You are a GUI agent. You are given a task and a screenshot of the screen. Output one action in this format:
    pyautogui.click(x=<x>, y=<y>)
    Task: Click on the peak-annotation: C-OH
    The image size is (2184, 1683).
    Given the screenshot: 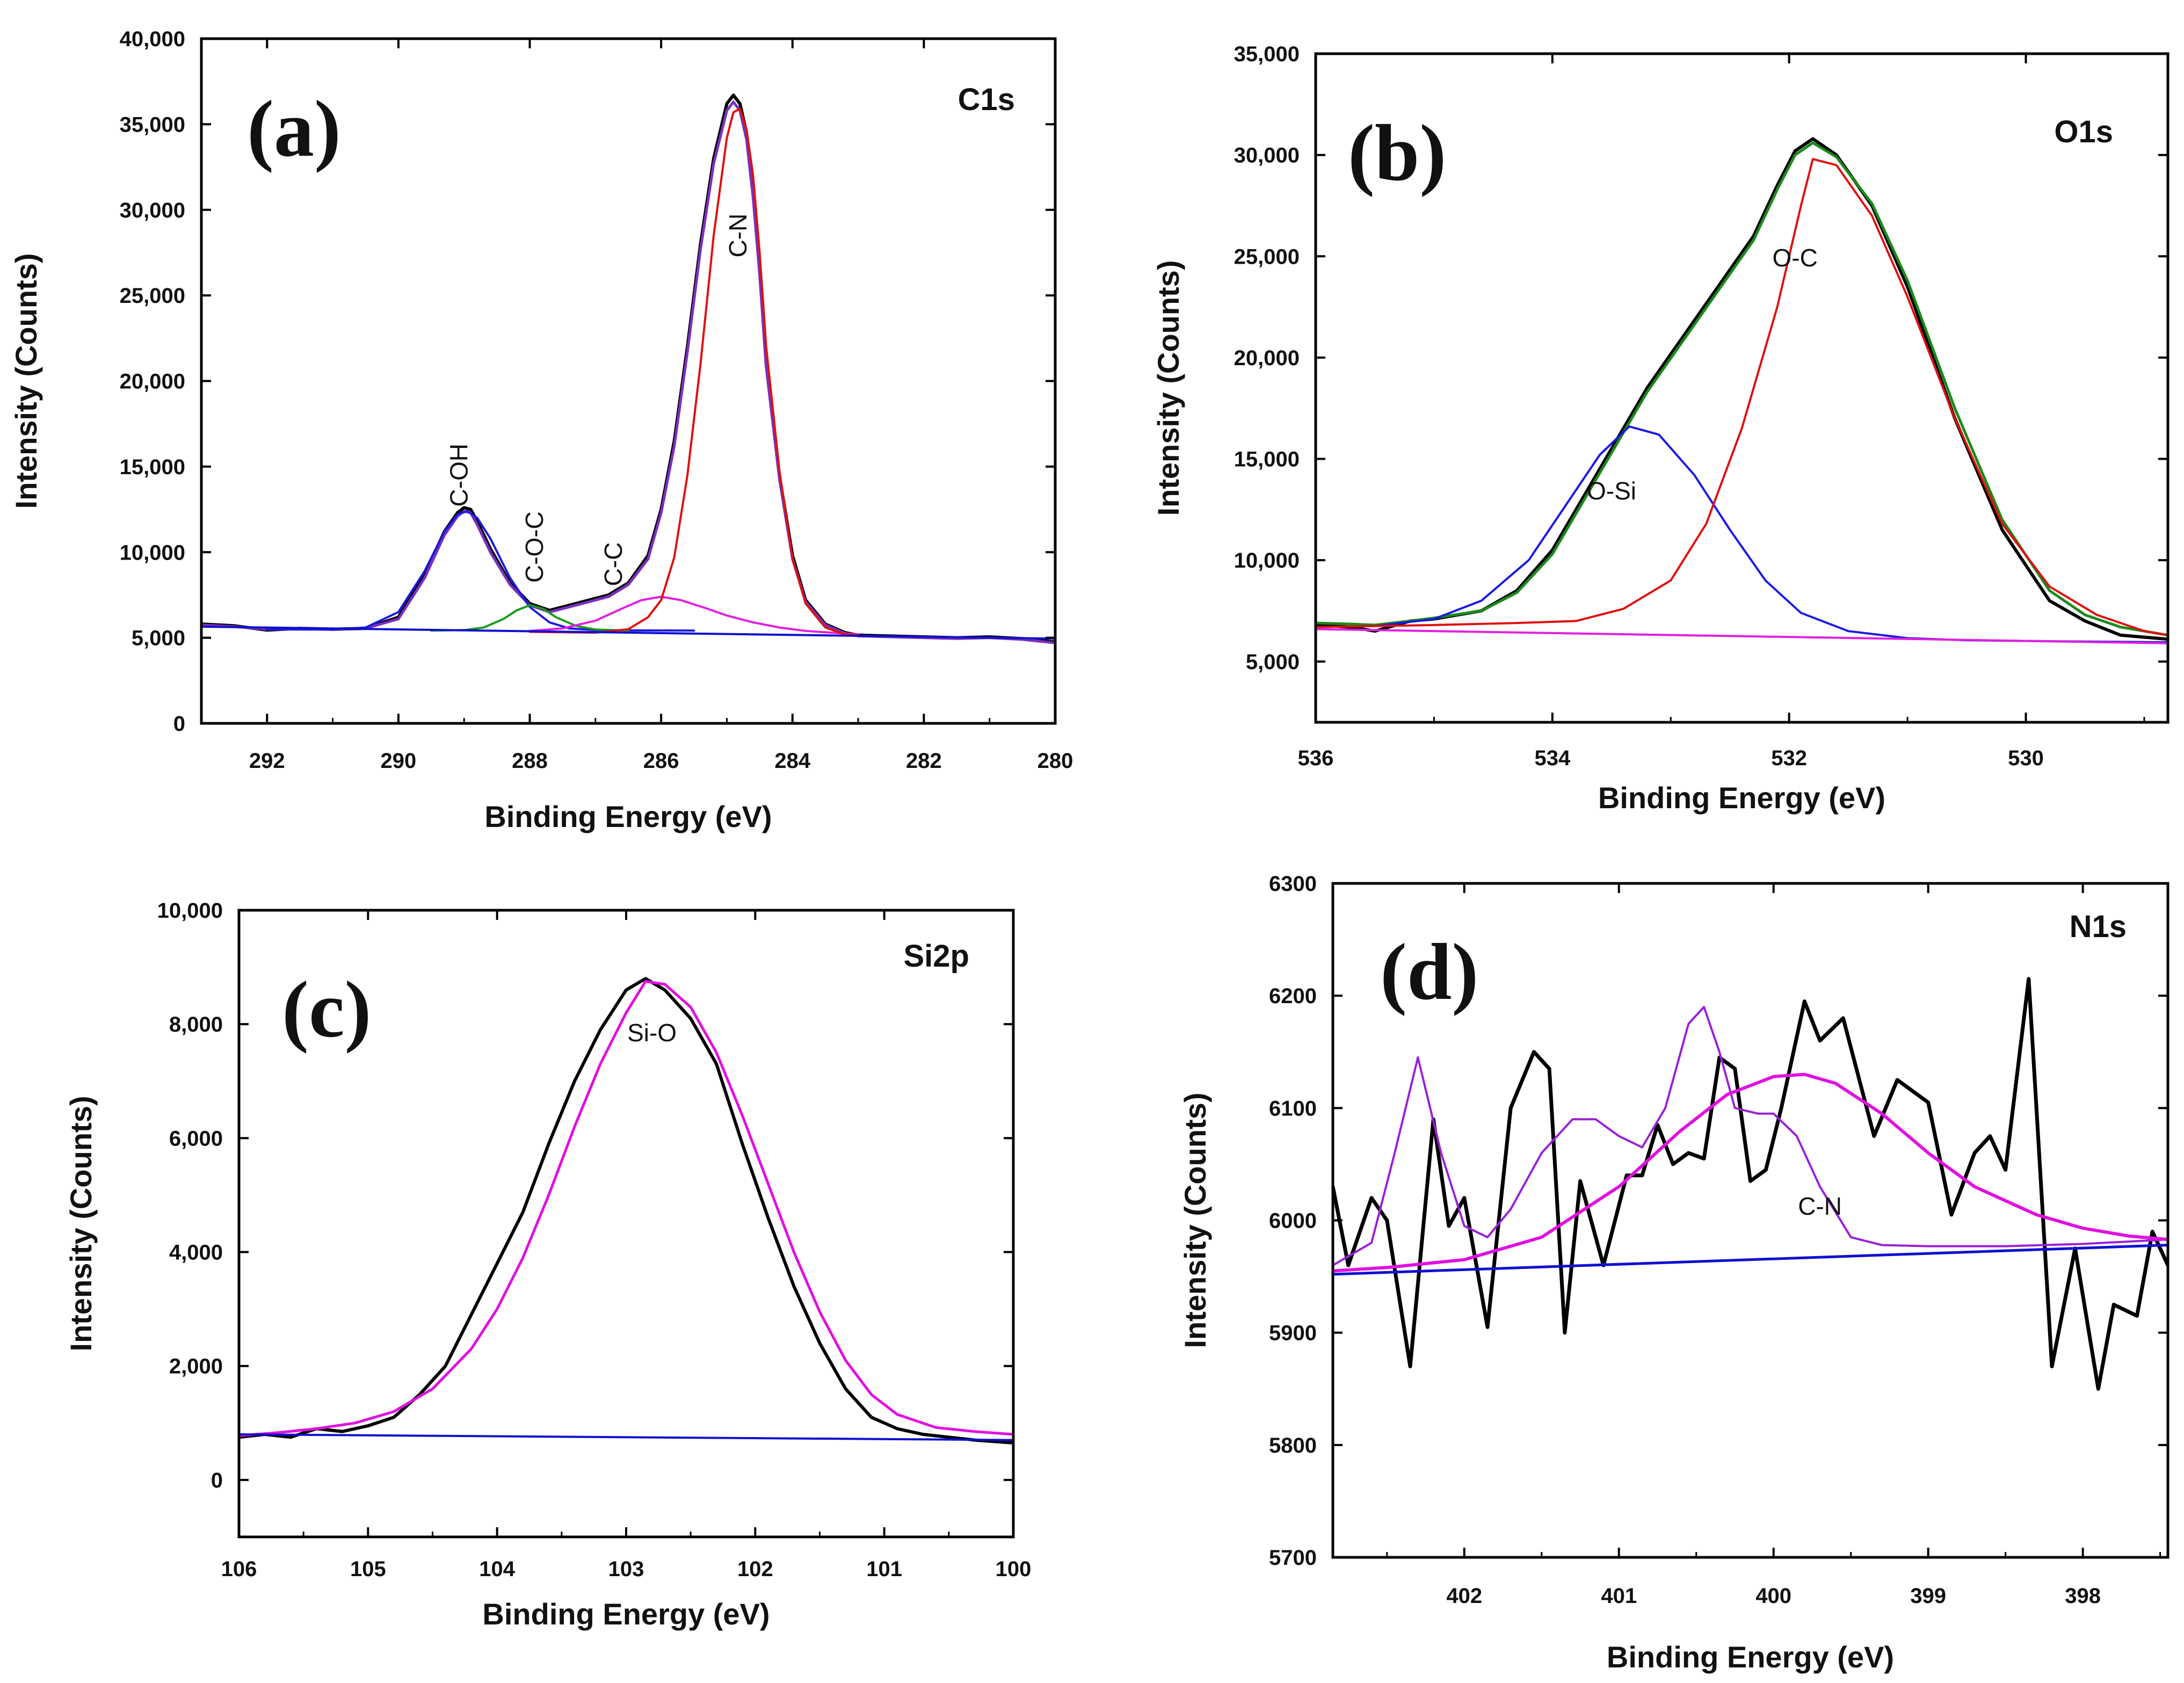 What is the action you would take?
    pyautogui.click(x=459, y=475)
    